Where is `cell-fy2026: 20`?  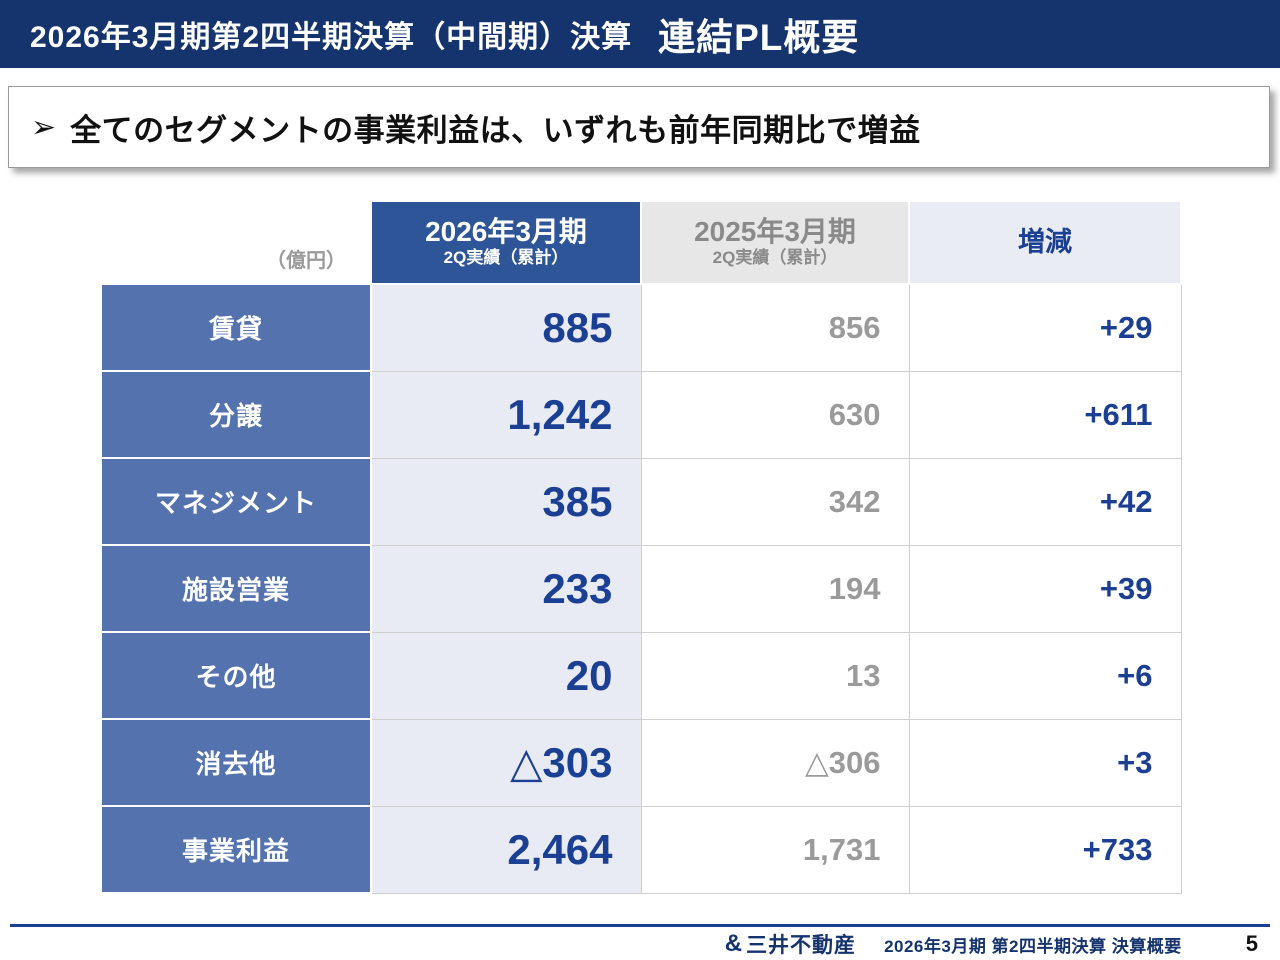 cell-fy2026: 20 is located at coordinates (506, 675).